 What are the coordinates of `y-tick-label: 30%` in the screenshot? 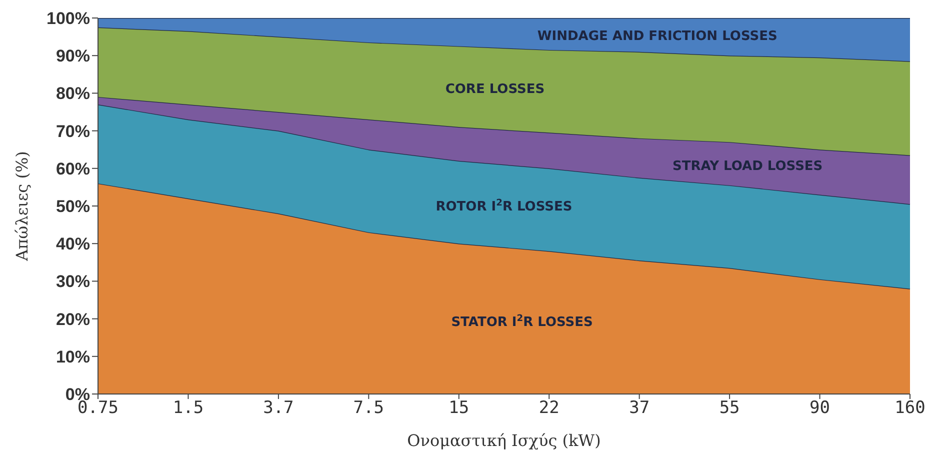 It's located at (73, 282).